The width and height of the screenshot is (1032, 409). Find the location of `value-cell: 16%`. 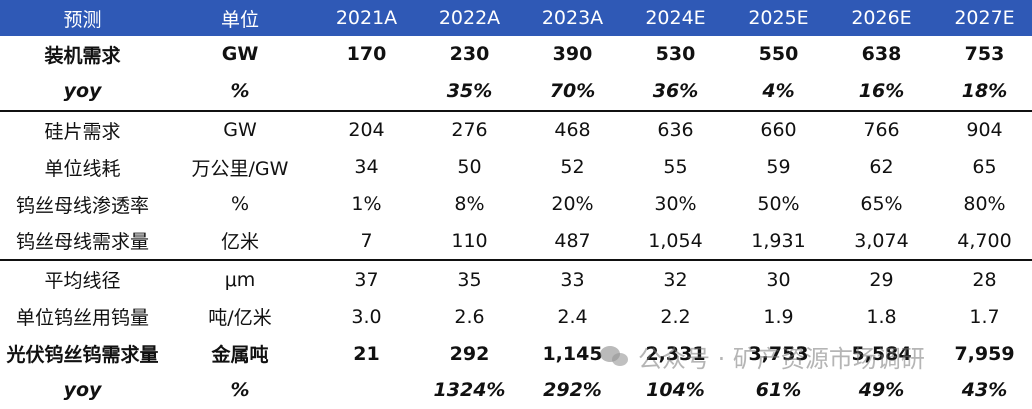

value-cell: 16% is located at coordinates (881, 92).